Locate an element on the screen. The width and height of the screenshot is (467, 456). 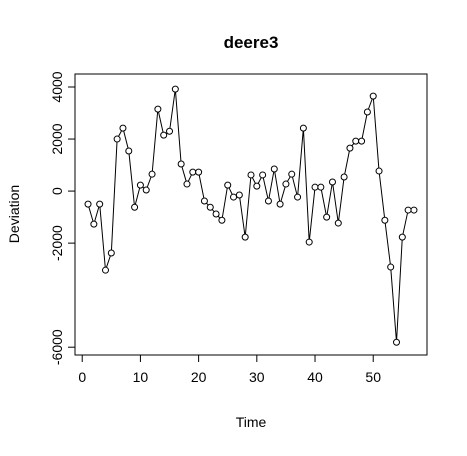
y-tick-label: 4000 is located at coordinates (57, 86).